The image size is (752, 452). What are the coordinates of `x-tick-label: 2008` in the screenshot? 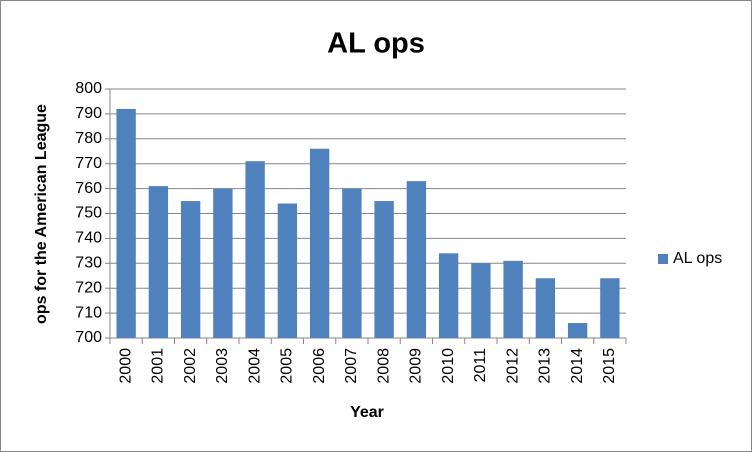 It's located at (383, 366).